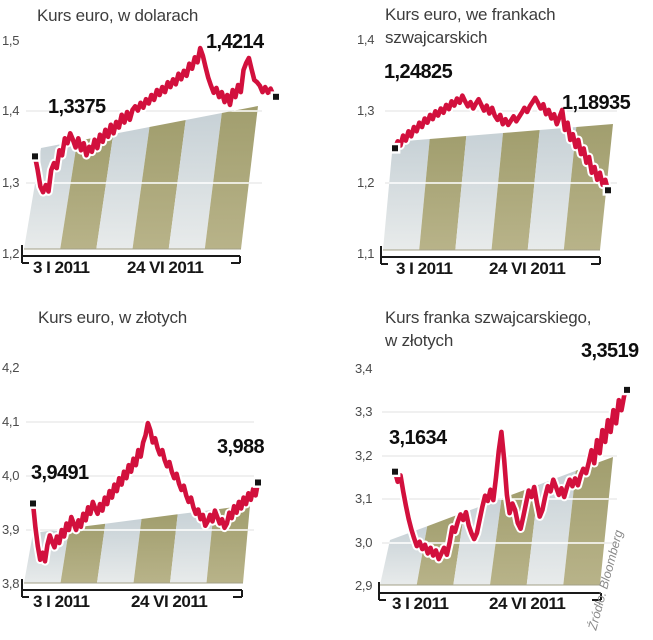 The image size is (653, 640). I want to click on x-axis-label-eur-chf: 24 VI 2011, so click(527, 268).